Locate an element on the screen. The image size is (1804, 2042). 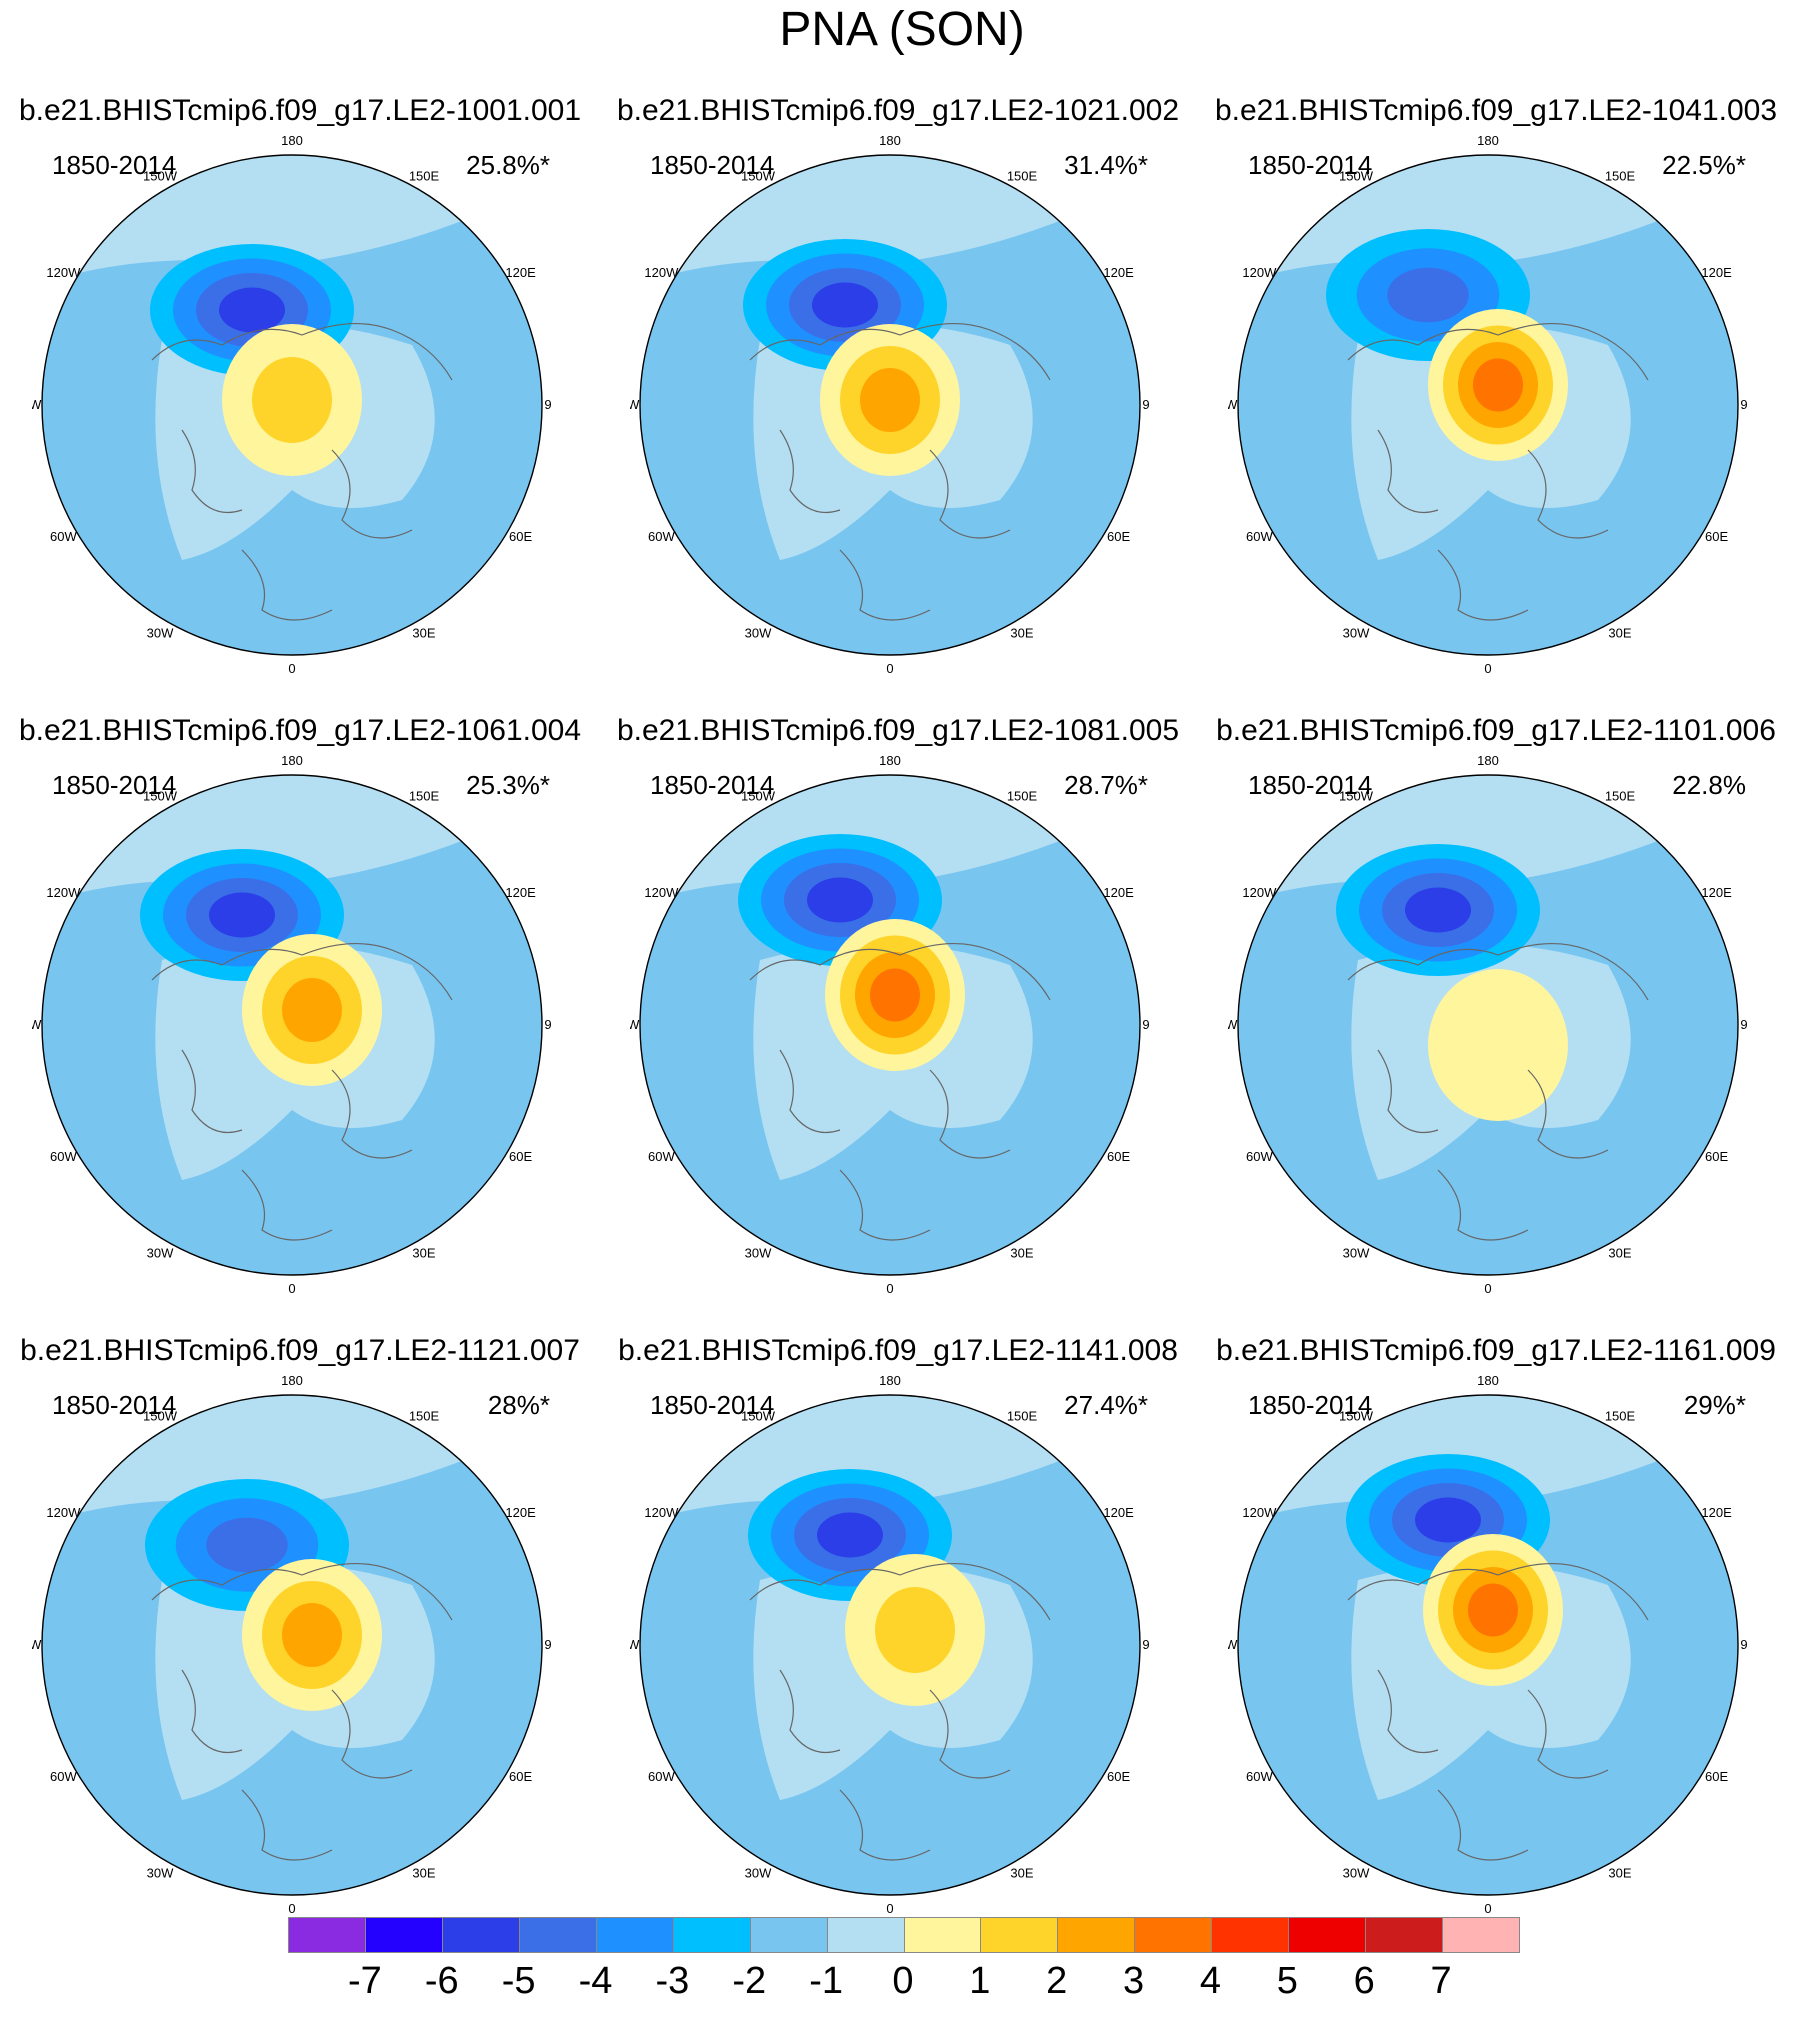
panel-title: b.e21.BHISTcmip6.f09_g17.LE2-1161.009 is located at coordinates (1496, 1350).